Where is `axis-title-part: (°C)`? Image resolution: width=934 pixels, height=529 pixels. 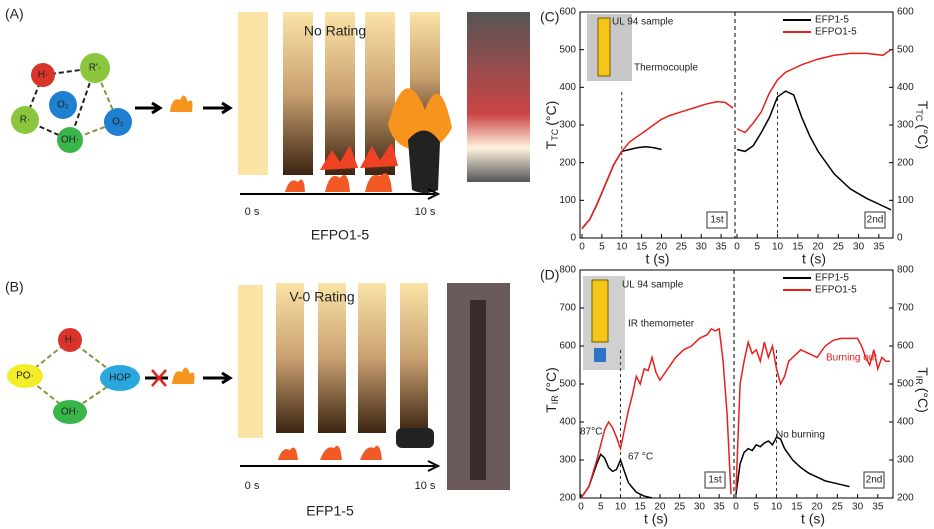
axis-title-part: (°C) is located at coordinates (551, 113).